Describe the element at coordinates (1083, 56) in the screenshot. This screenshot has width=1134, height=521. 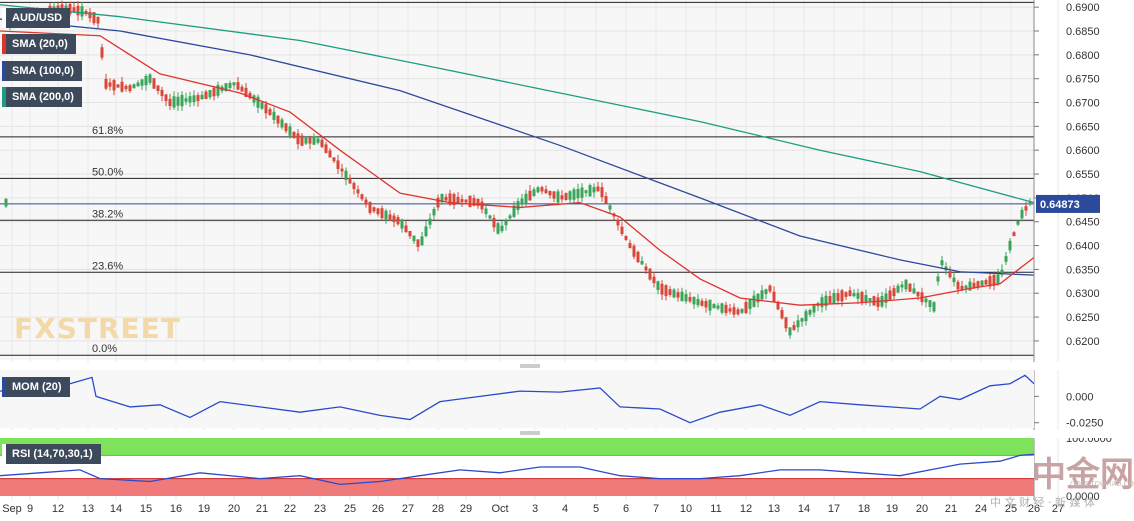
I see `price-tick-label: 0.6800` at that location.